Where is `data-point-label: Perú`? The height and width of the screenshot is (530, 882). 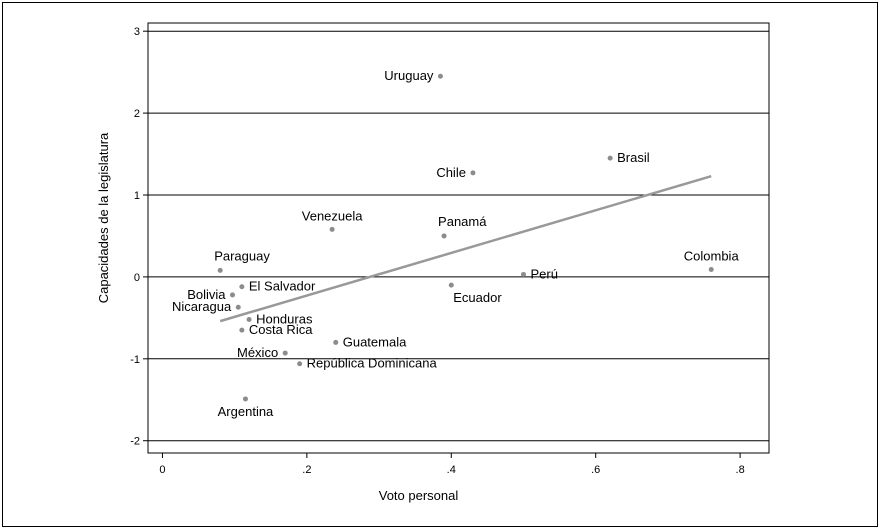 data-point-label: Perú is located at coordinates (543, 273).